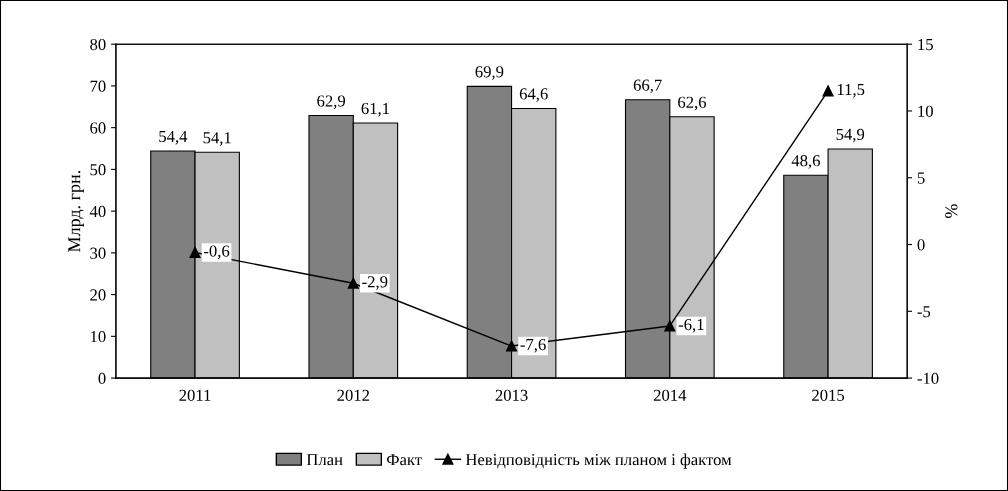  Describe the element at coordinates (98, 86) in the screenshot. I see `y-tick-label: 70` at that location.